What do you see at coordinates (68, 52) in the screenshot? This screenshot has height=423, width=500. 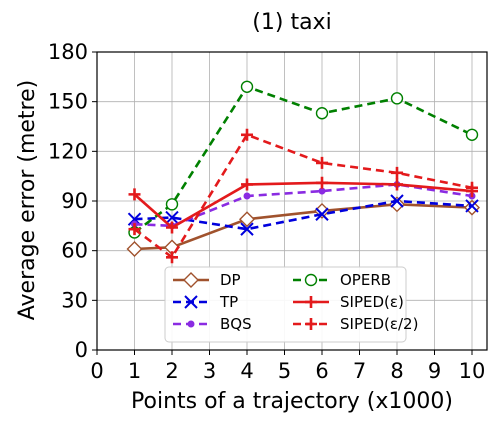 I see `y-tick-label-6: 180` at bounding box center [68, 52].